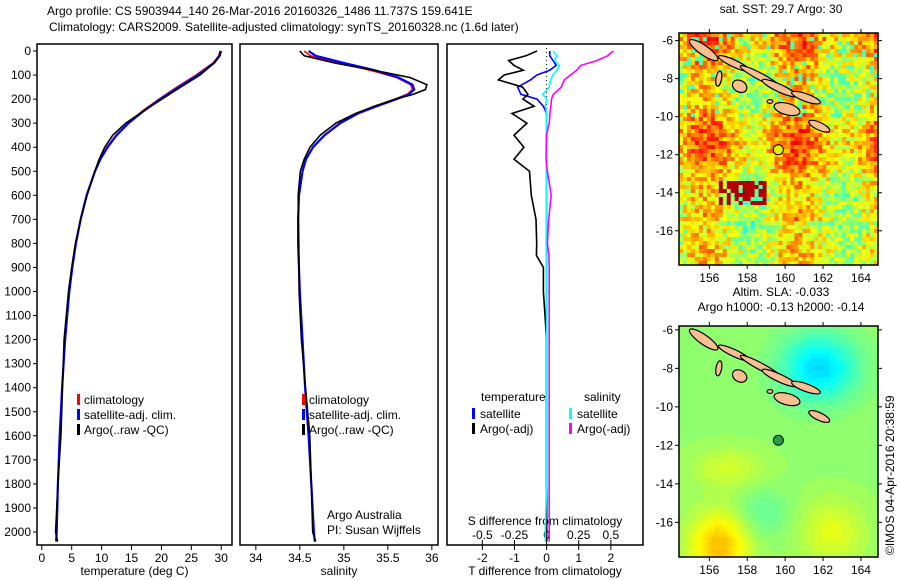 The width and height of the screenshot is (900, 580). What do you see at coordinates (667, 79) in the screenshot?
I see `map-y-tick-label: -8` at bounding box center [667, 79].